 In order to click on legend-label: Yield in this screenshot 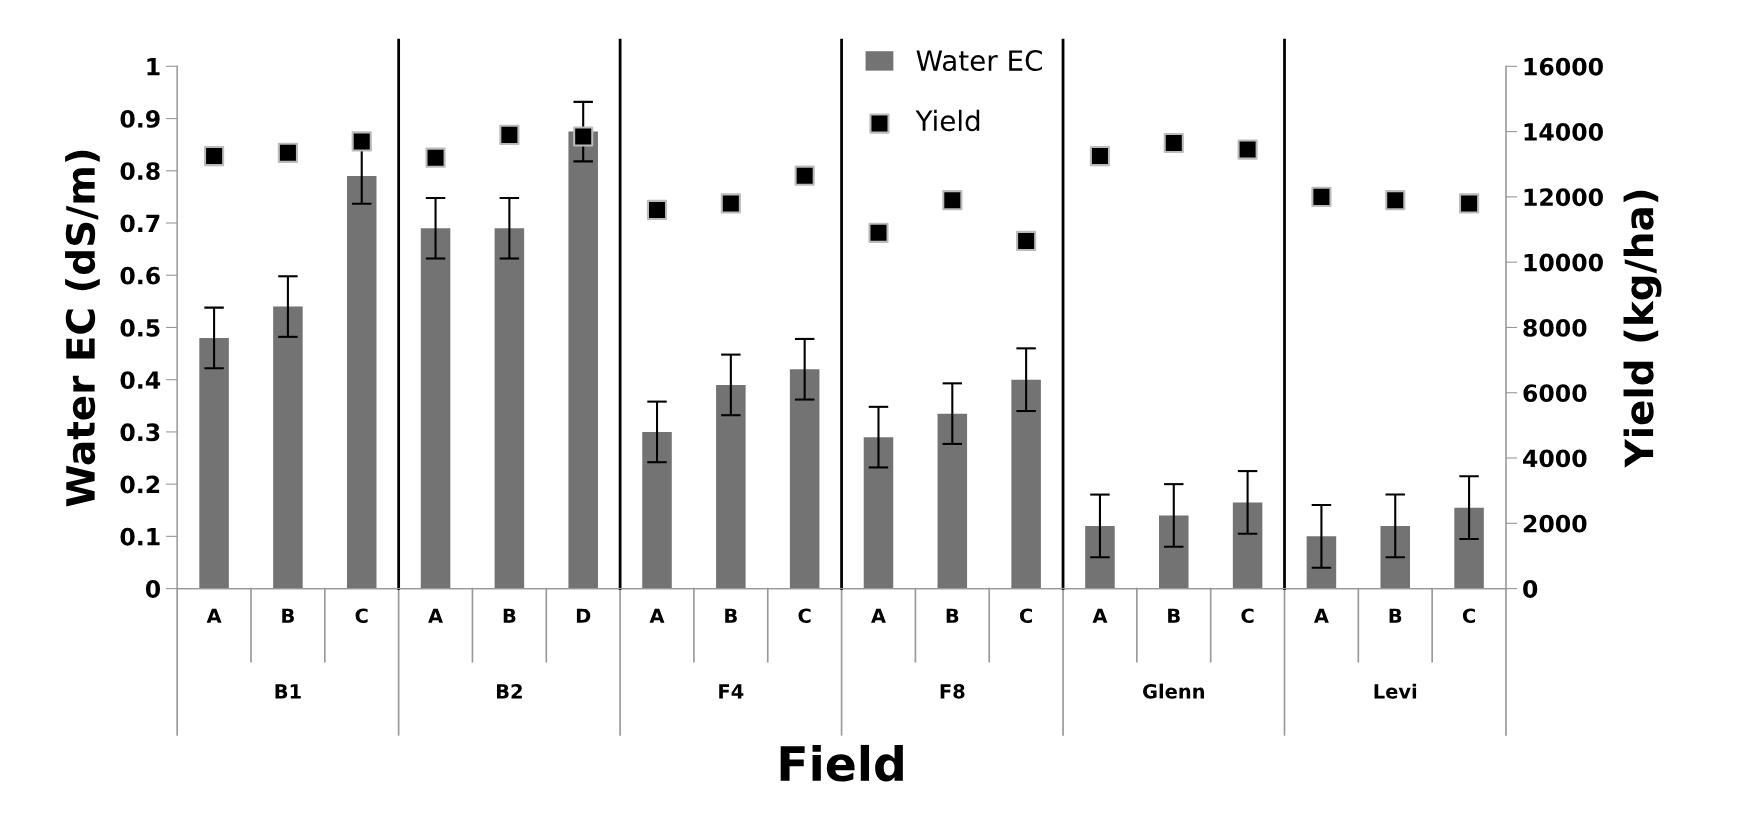, I will do `click(947, 120)`.